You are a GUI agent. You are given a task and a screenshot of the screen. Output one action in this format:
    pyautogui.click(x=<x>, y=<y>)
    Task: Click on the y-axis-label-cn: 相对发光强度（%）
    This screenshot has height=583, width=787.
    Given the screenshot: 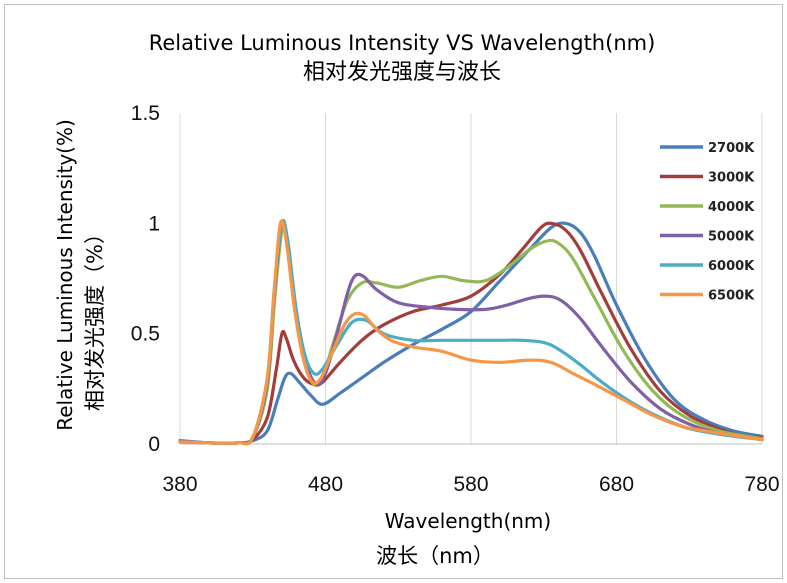 What is the action you would take?
    pyautogui.click(x=95, y=317)
    